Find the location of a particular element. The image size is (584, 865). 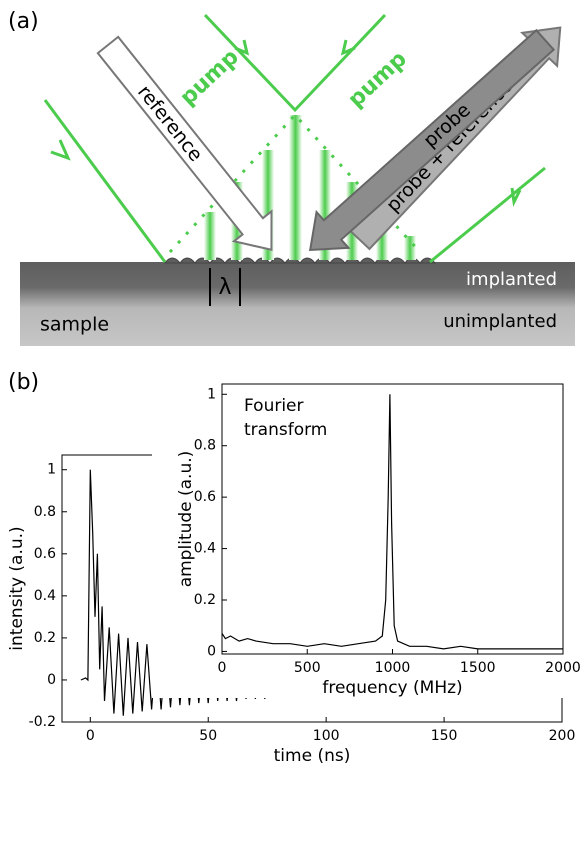

x-tick-label: 2000 is located at coordinates (563, 668).